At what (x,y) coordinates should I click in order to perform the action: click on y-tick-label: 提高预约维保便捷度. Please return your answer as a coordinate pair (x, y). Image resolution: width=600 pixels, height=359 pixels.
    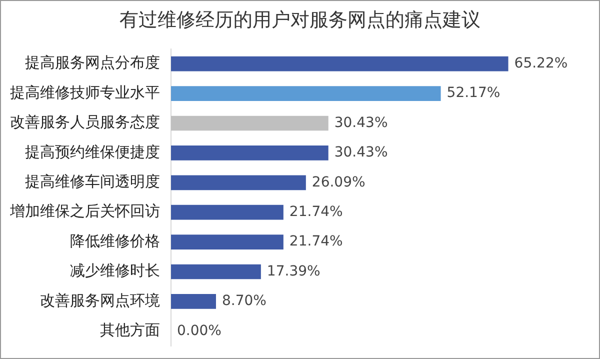
    Looking at the image, I should click on (92, 151).